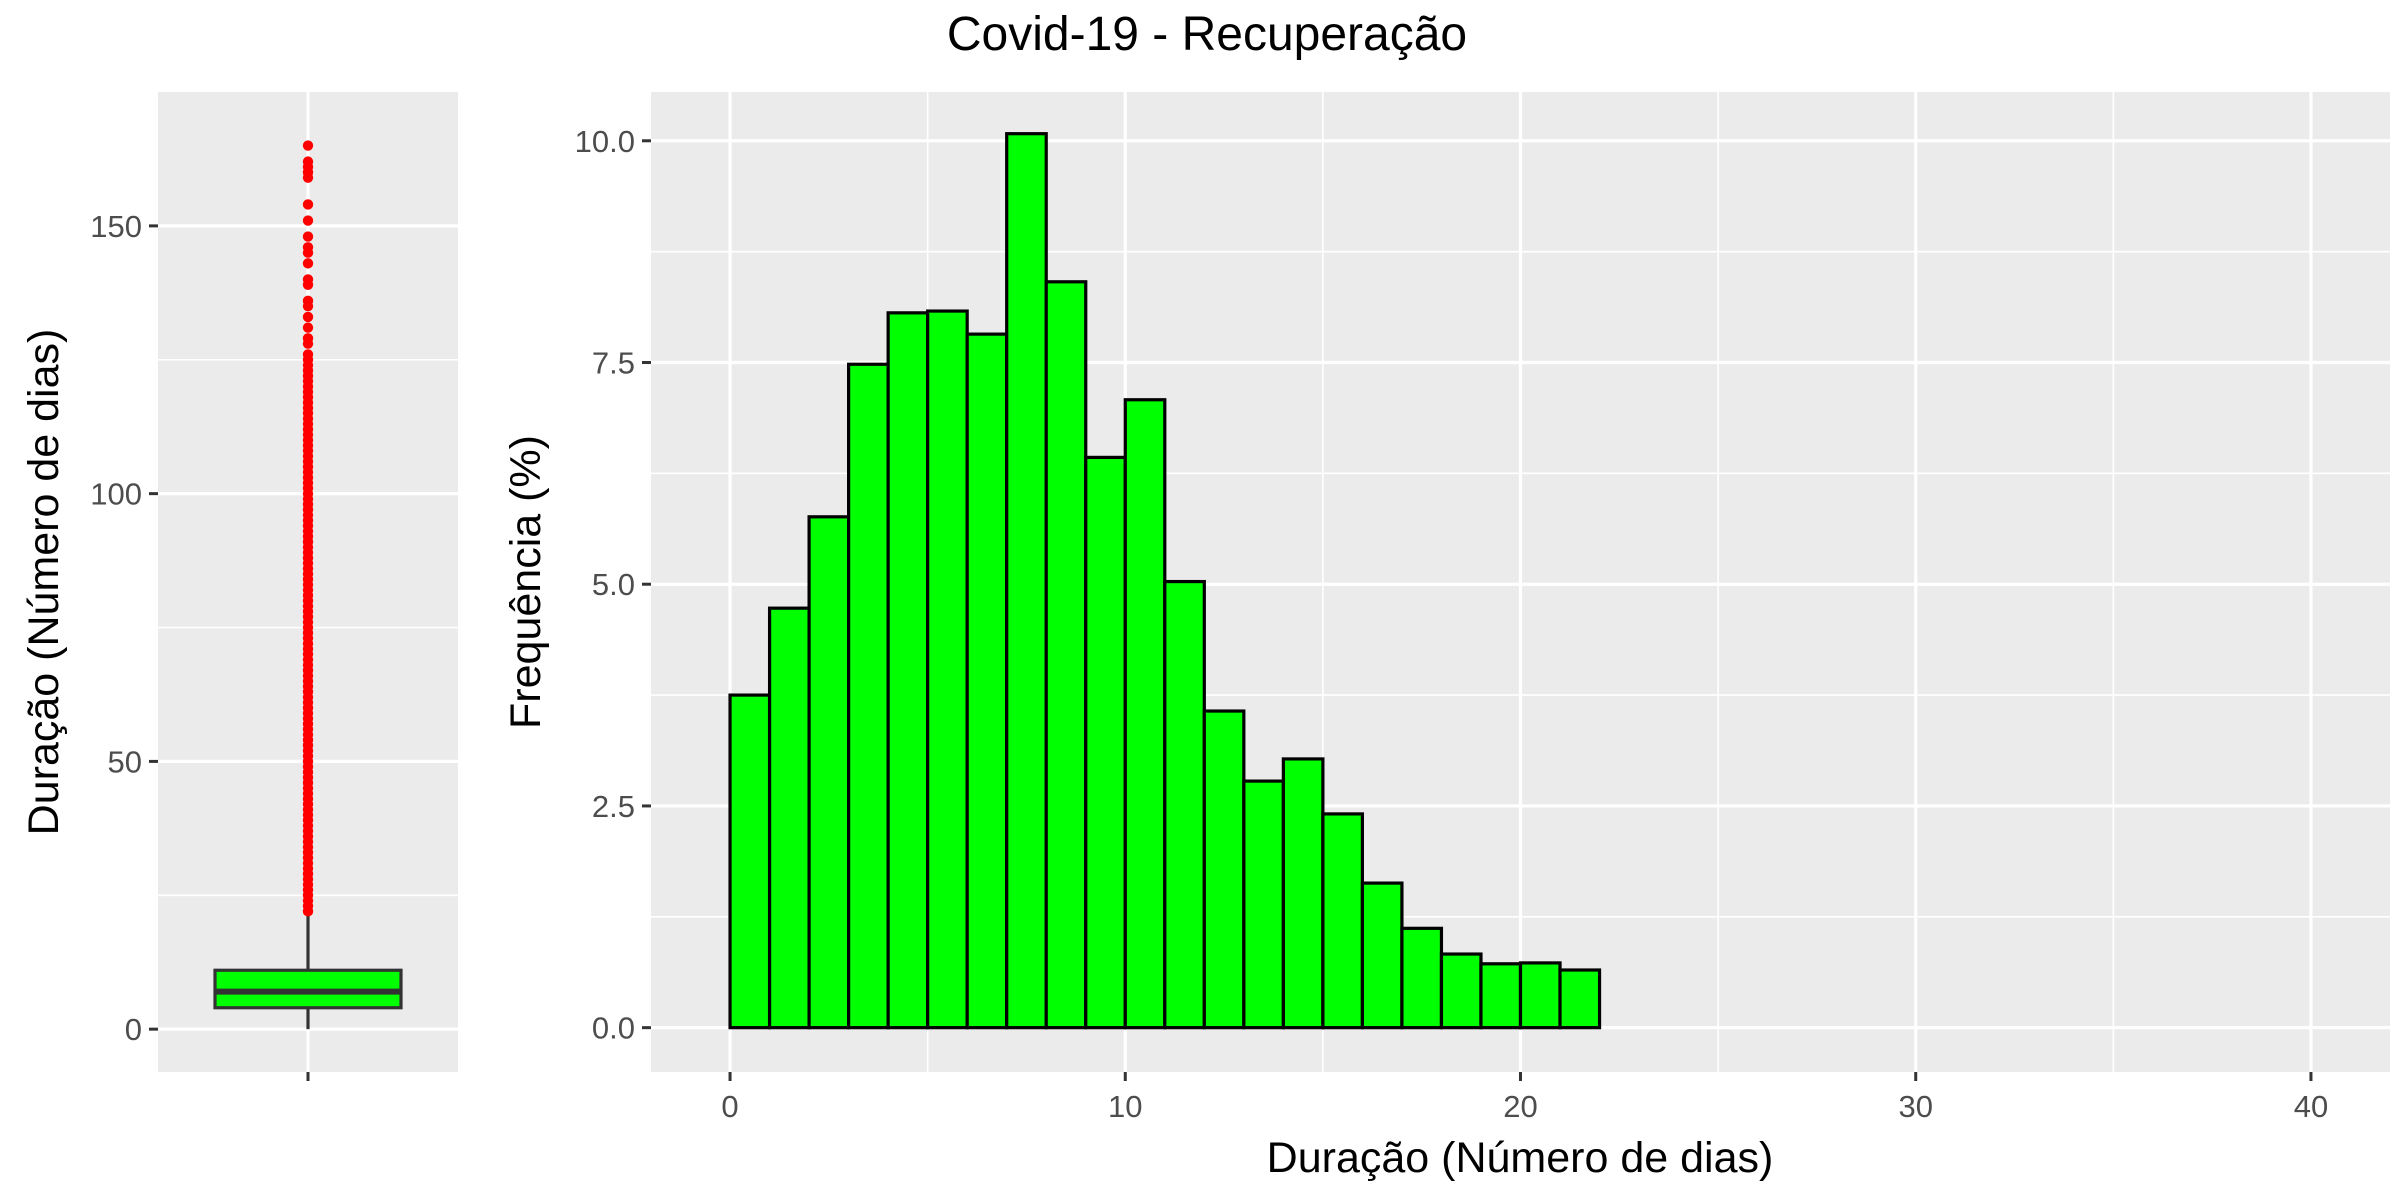 This screenshot has height=1200, width=2400. I want to click on boxplot-y-tick-label: 0, so click(133, 1029).